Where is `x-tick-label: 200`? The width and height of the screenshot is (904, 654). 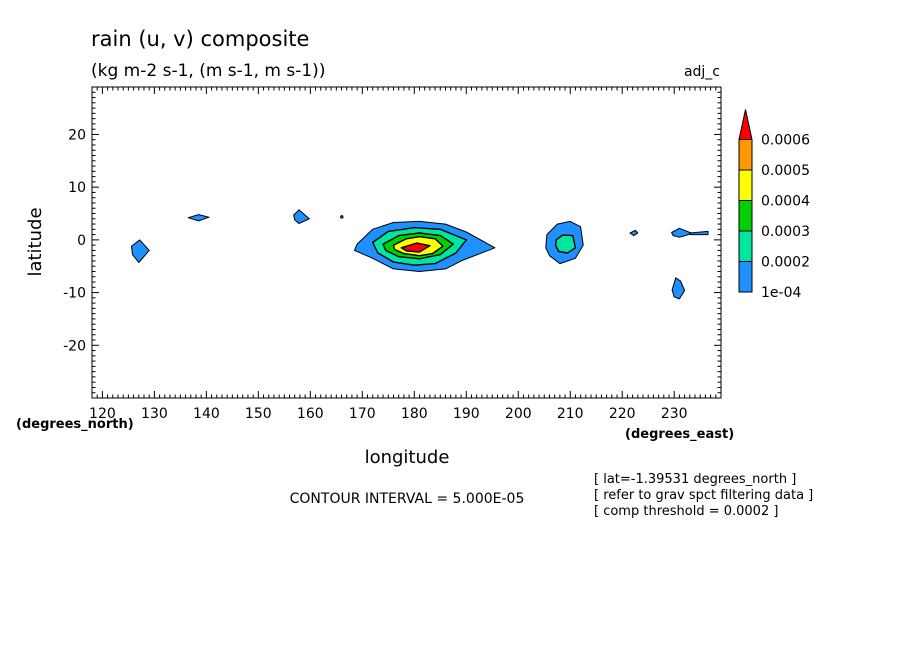 x-tick-label: 200 is located at coordinates (518, 414).